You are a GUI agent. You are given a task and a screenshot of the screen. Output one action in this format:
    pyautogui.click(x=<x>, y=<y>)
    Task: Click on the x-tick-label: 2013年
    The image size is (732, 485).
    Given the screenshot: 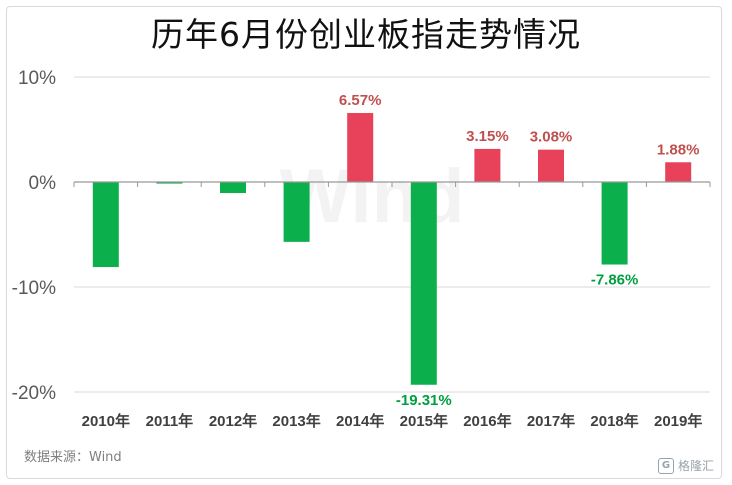 What is the action you would take?
    pyautogui.click(x=296, y=421)
    